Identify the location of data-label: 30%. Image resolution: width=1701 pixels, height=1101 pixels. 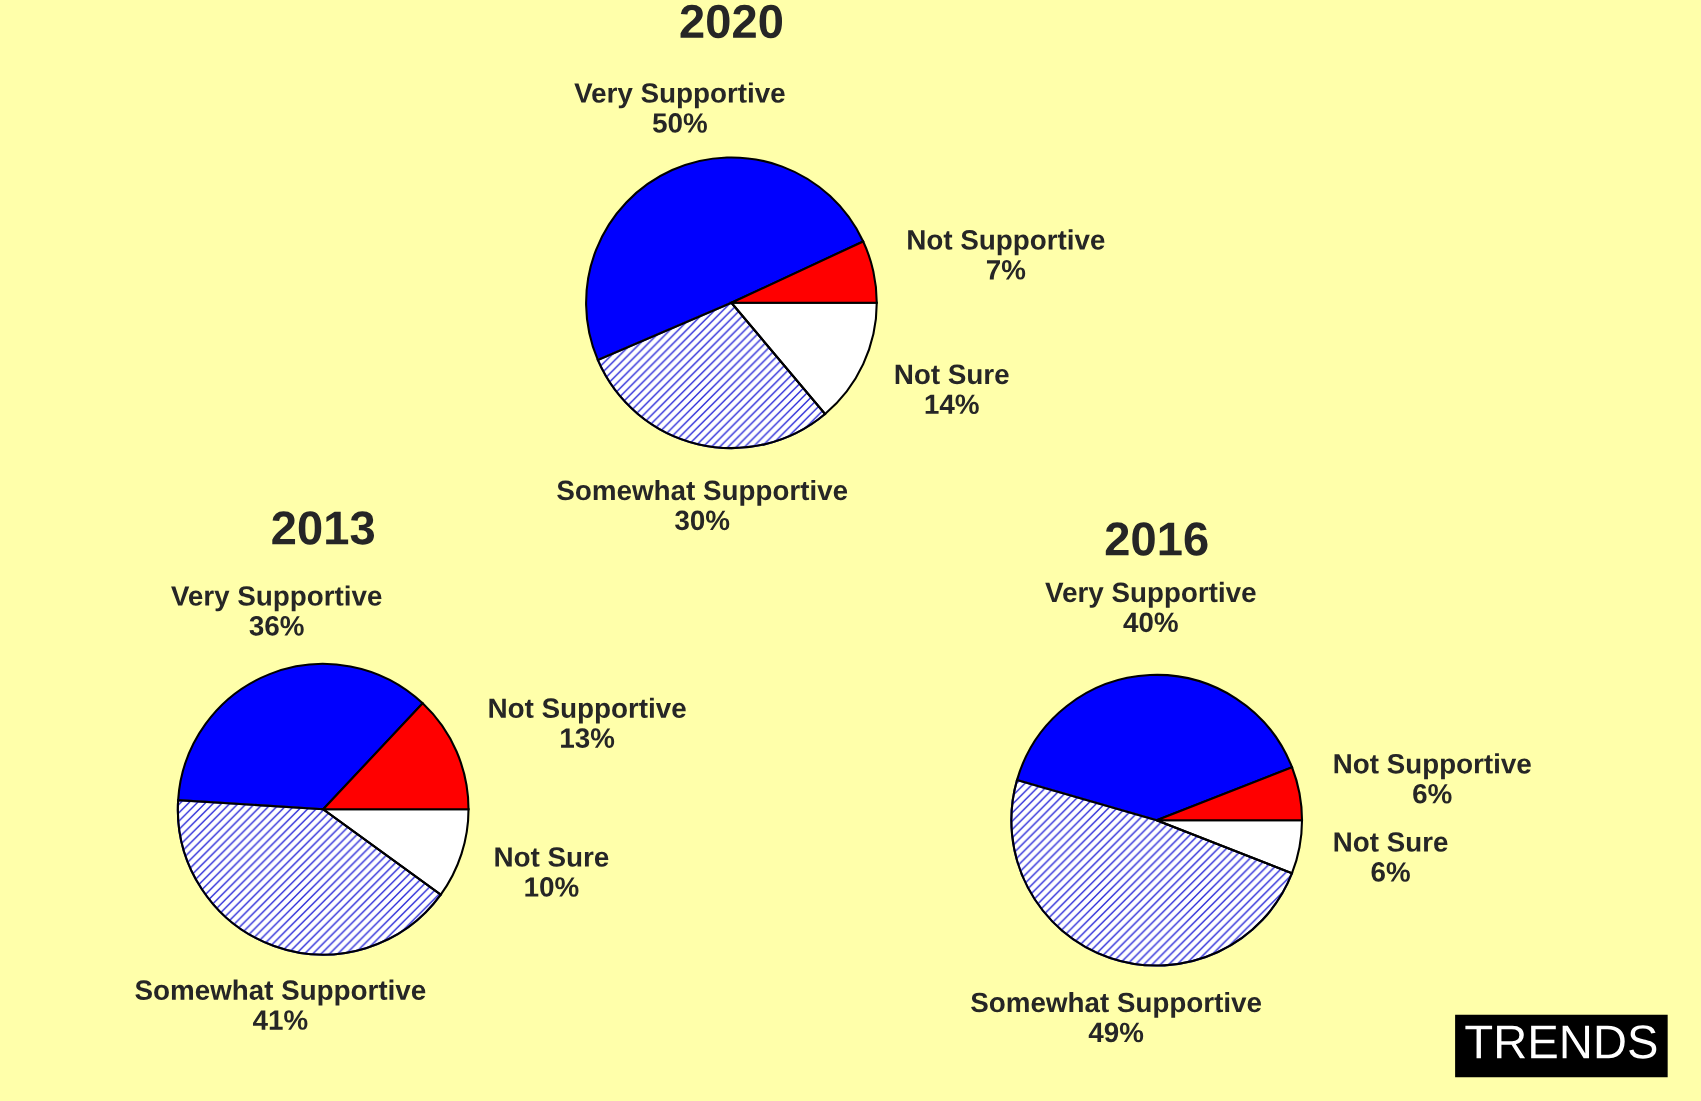
(702, 520).